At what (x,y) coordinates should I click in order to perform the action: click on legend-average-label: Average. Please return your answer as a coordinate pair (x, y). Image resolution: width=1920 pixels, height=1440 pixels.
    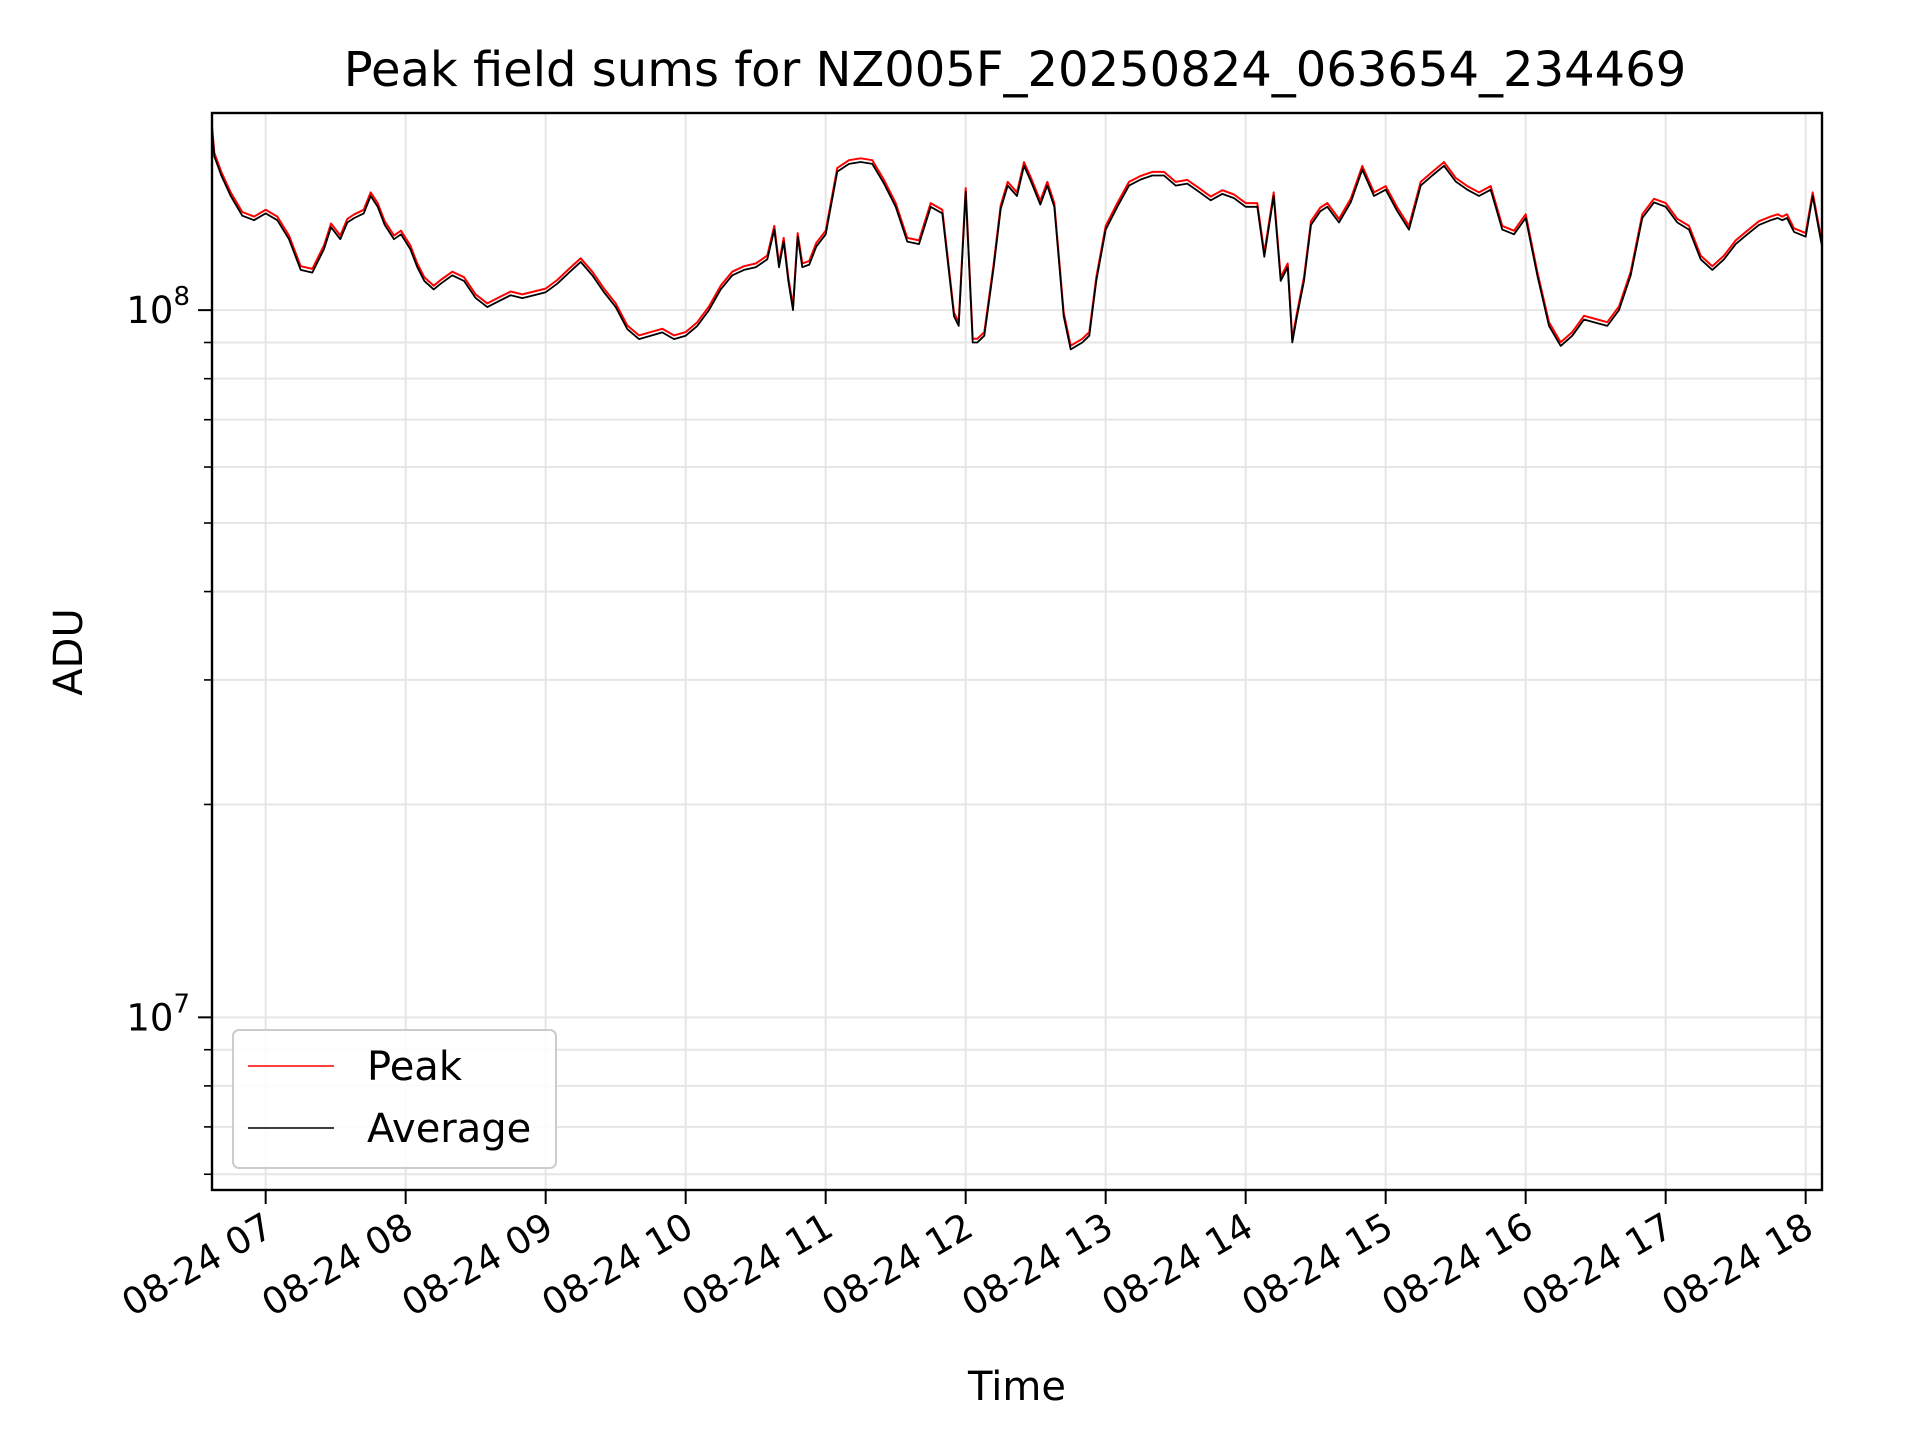
    Looking at the image, I should click on (449, 1129).